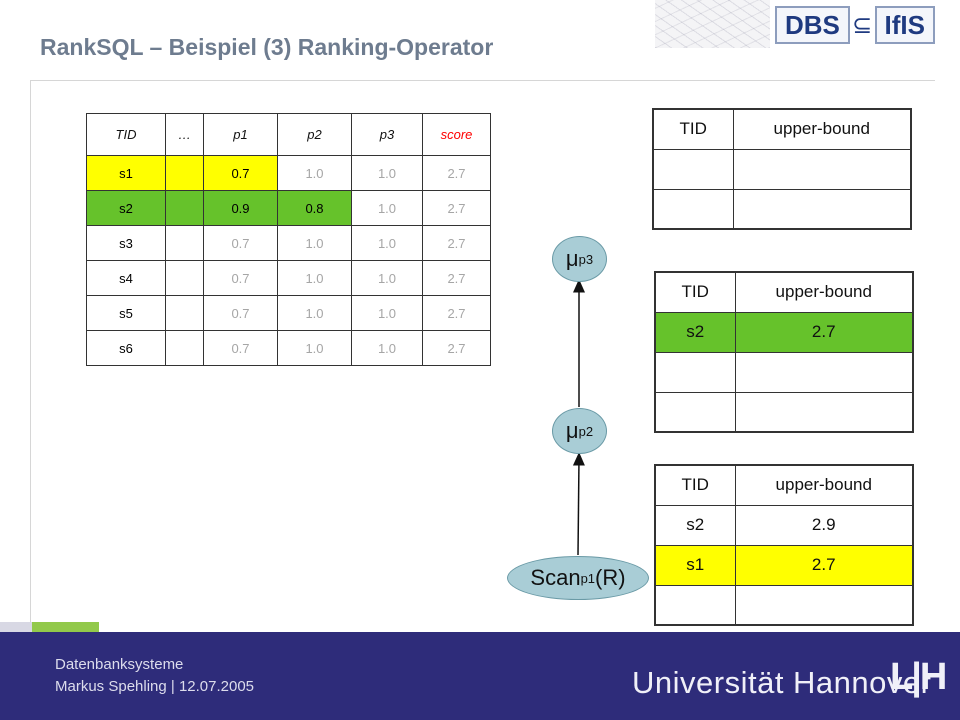  I want to click on table-row: s6 0.7 1.0 1.0 2.7, so click(288, 348).